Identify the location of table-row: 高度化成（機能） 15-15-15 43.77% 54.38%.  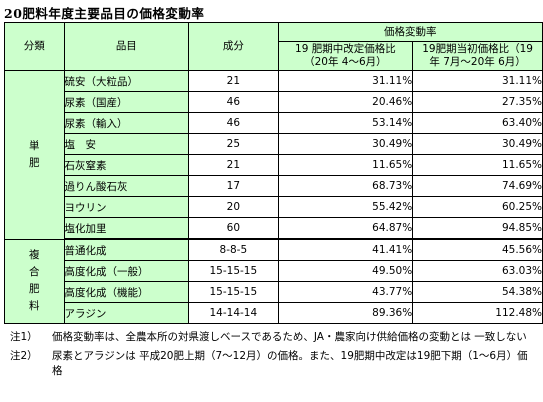
(274, 292).